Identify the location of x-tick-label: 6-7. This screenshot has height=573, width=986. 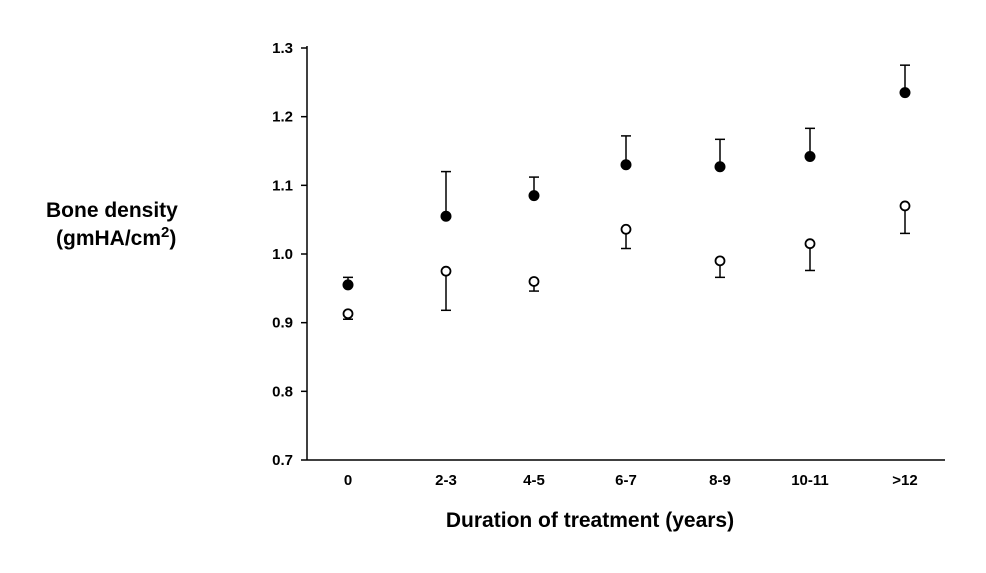
(626, 480).